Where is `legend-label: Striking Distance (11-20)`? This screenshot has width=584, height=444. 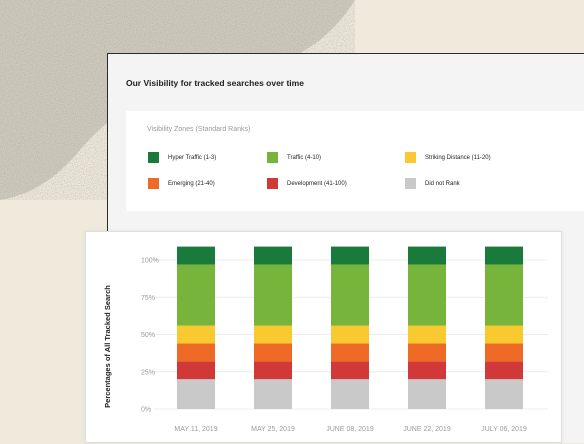 legend-label: Striking Distance (11-20) is located at coordinates (458, 157).